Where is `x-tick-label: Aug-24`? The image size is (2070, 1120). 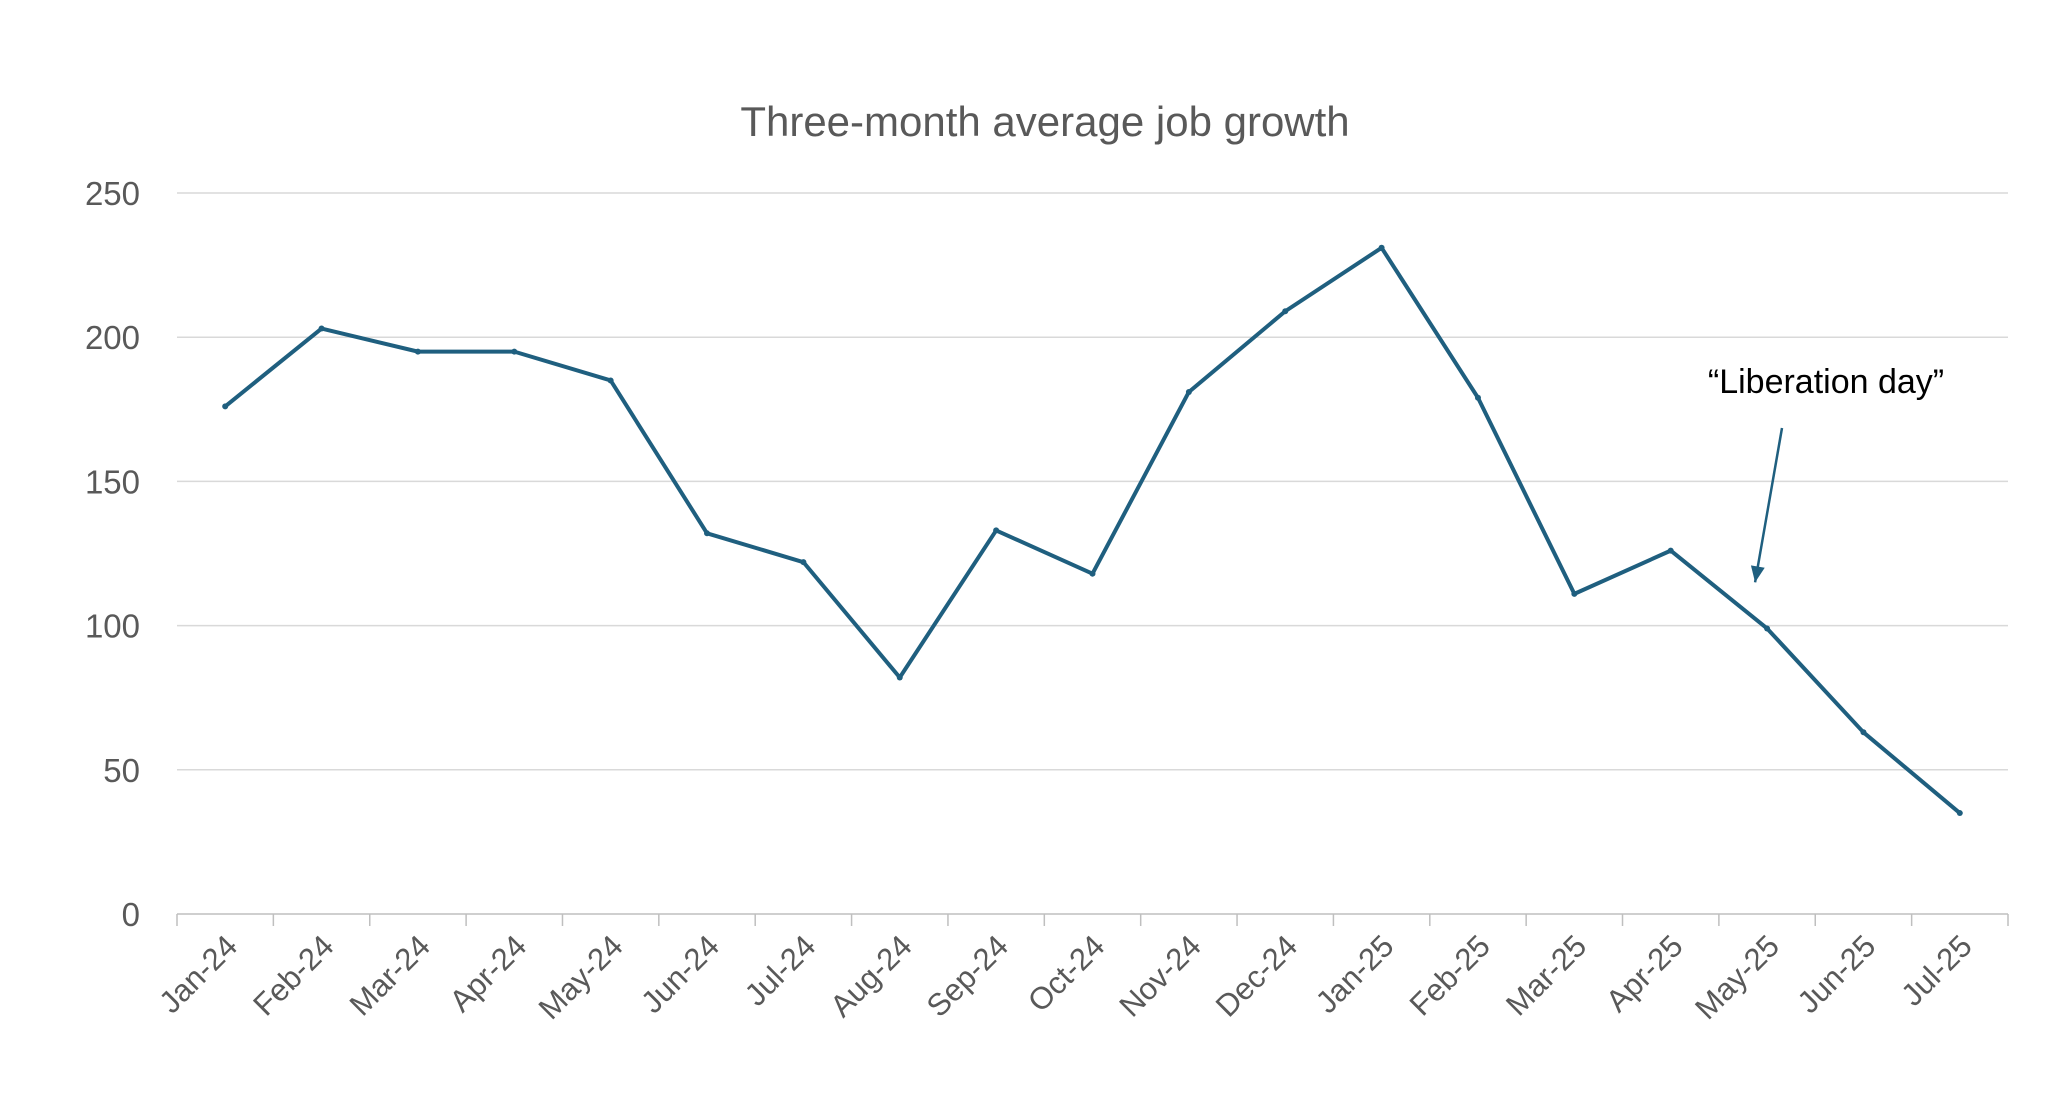 x-tick-label: Aug-24 is located at coordinates (870, 975).